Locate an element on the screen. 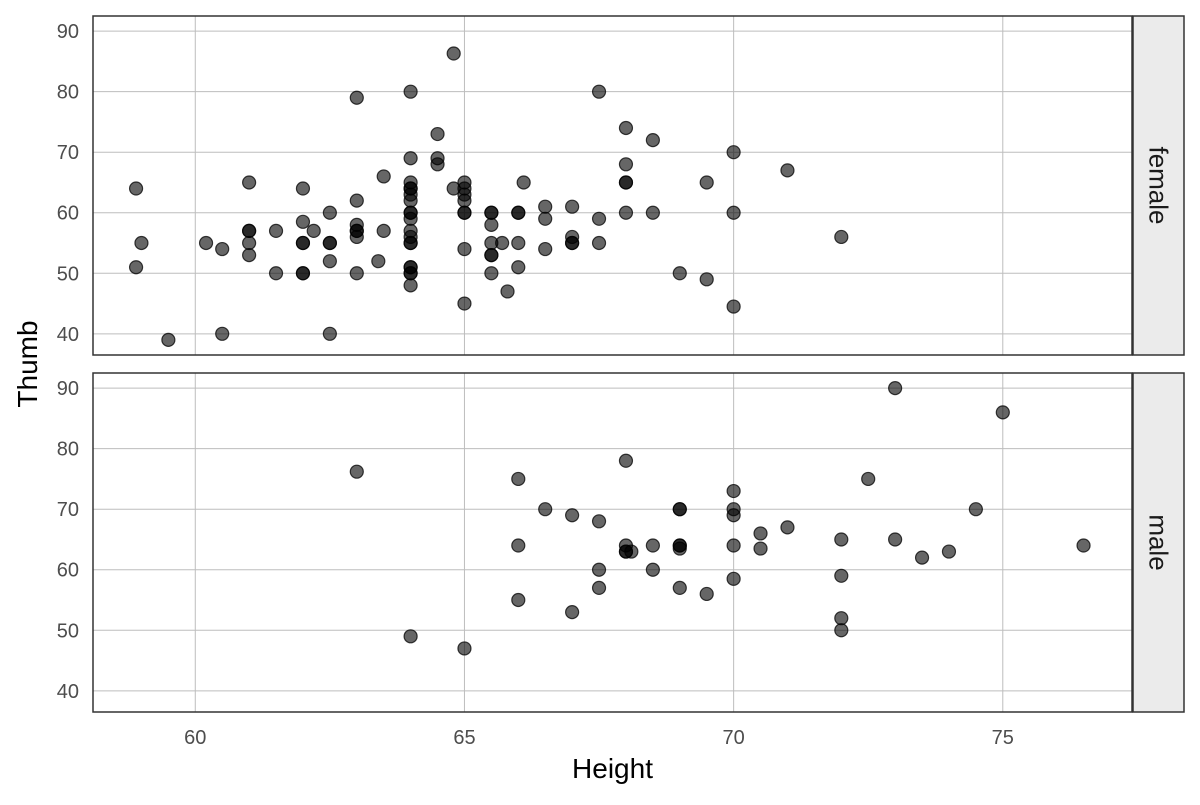 The image size is (1200, 805). facet-strip-female is located at coordinates (1158, 185).